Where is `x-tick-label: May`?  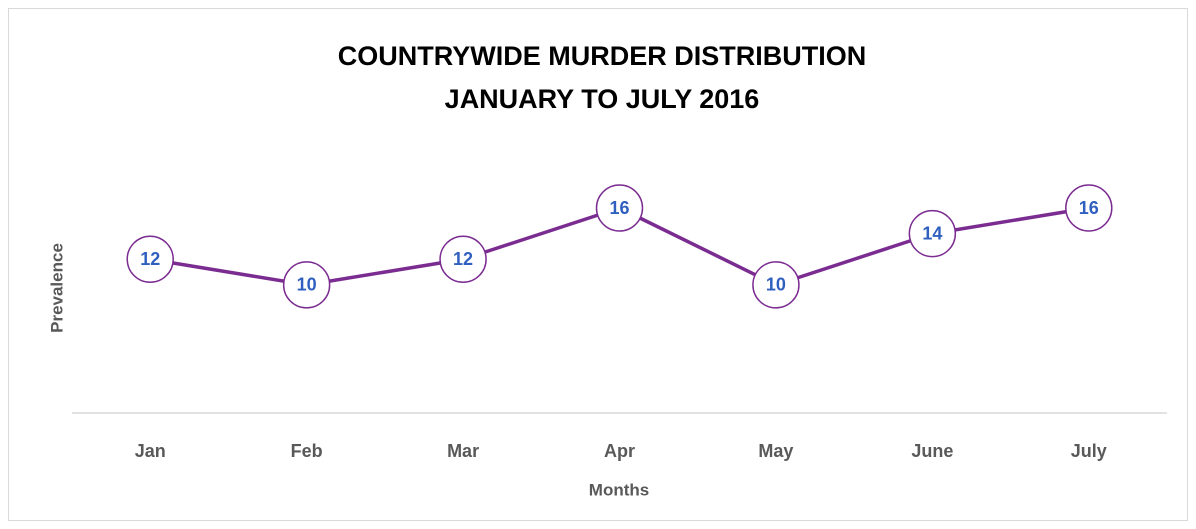
x-tick-label: May is located at coordinates (775, 451).